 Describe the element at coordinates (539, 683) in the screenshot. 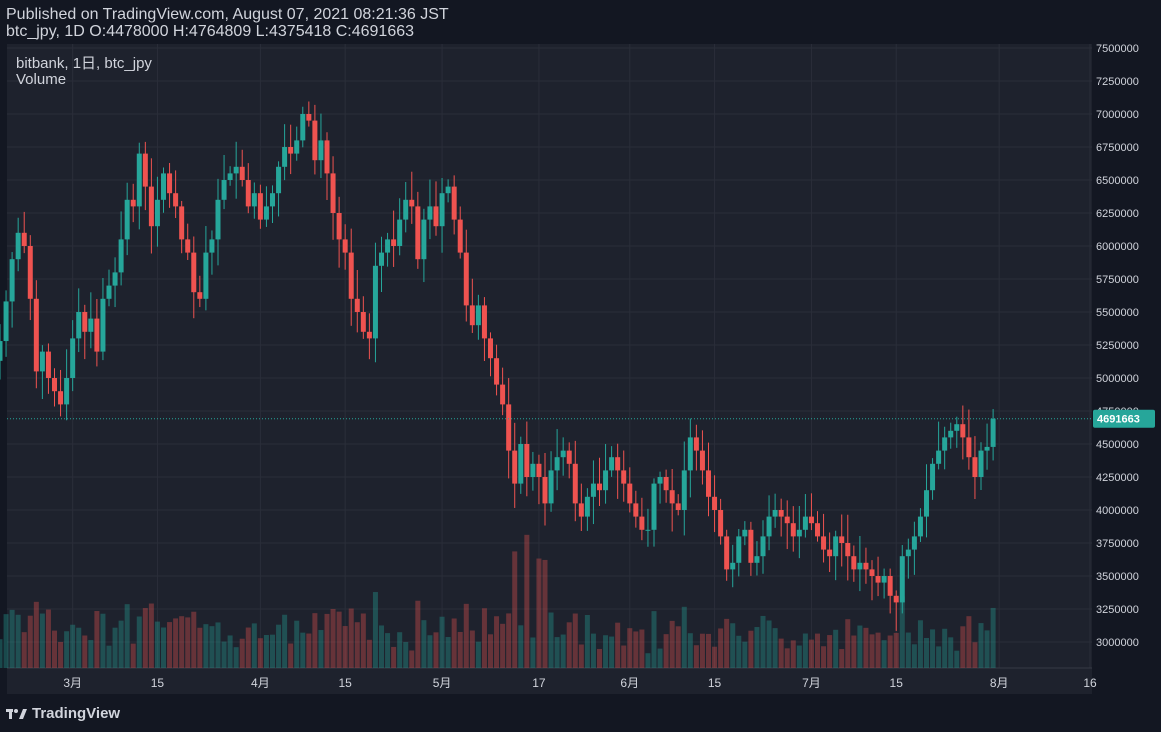

I see `x-tick-label: 17` at that location.